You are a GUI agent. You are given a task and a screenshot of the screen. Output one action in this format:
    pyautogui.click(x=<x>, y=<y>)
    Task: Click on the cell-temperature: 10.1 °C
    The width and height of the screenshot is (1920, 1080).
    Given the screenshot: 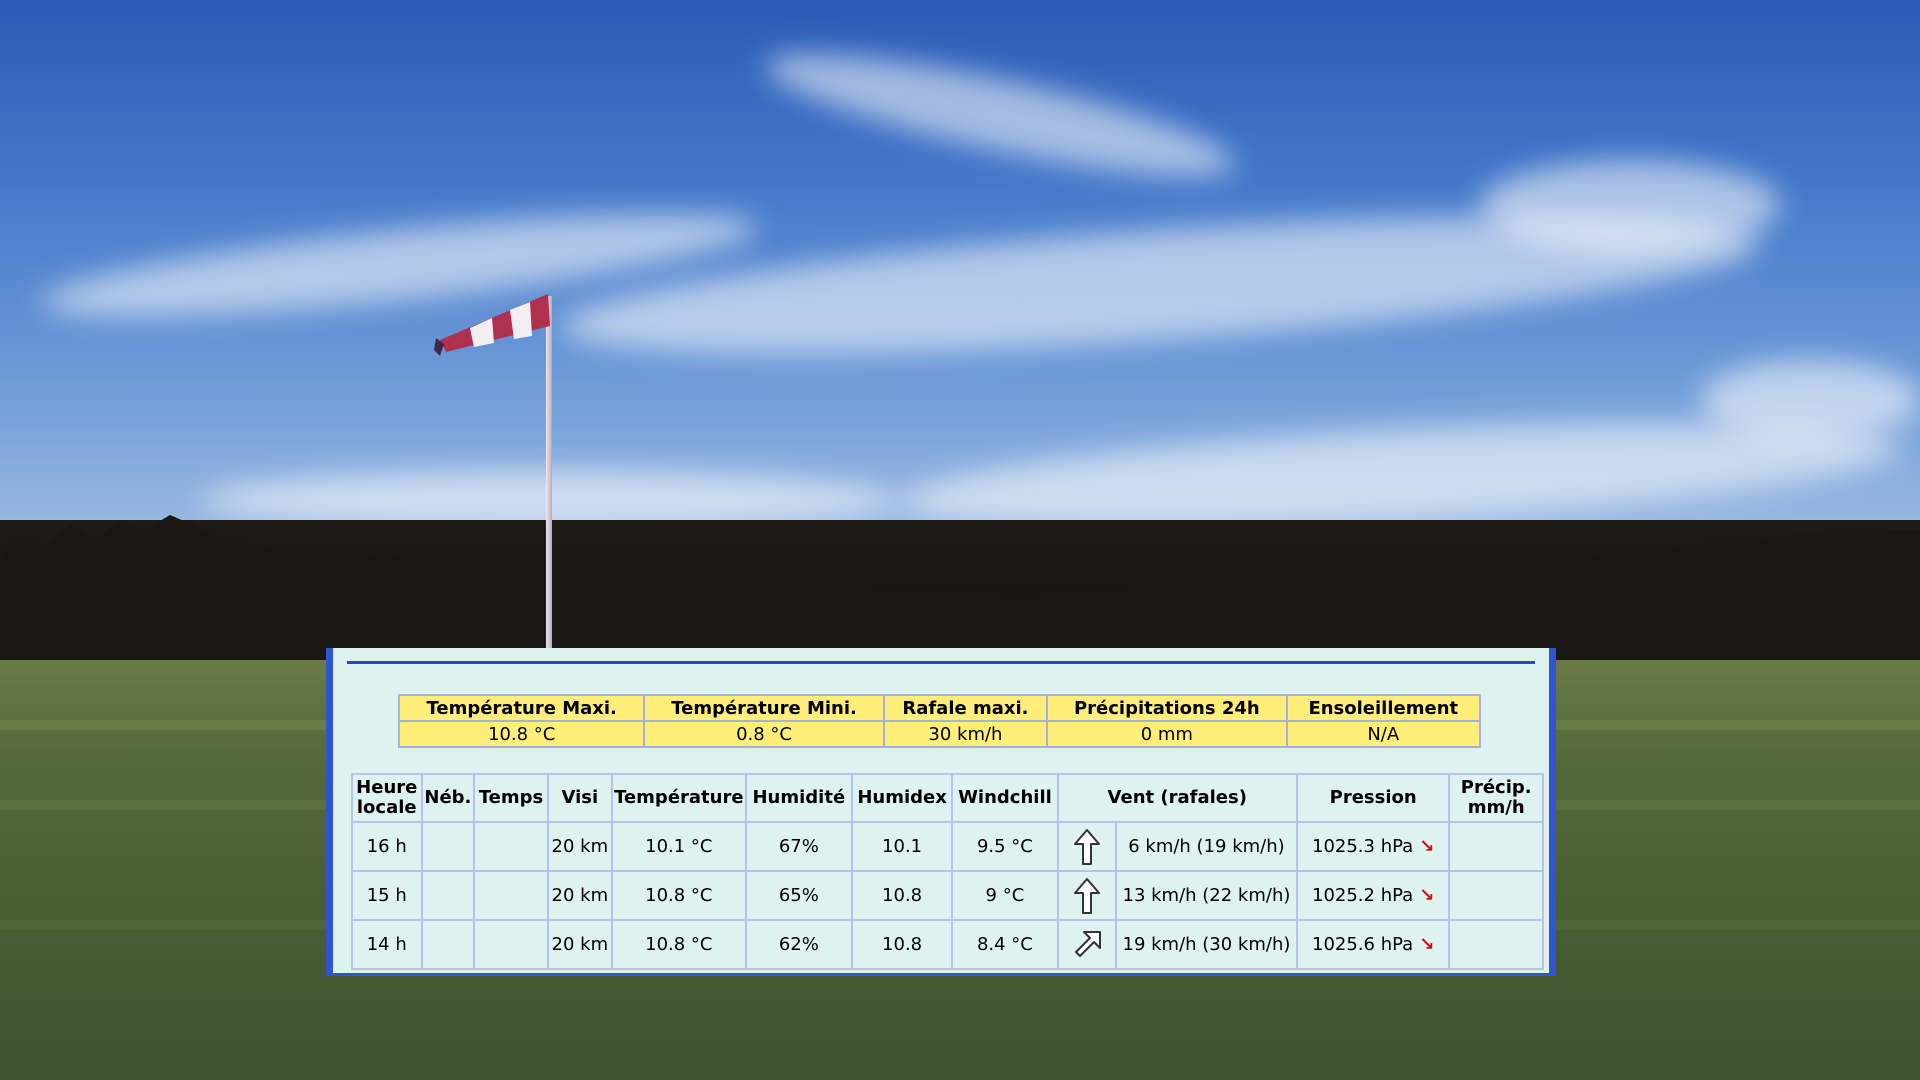 What is the action you would take?
    pyautogui.click(x=678, y=846)
    